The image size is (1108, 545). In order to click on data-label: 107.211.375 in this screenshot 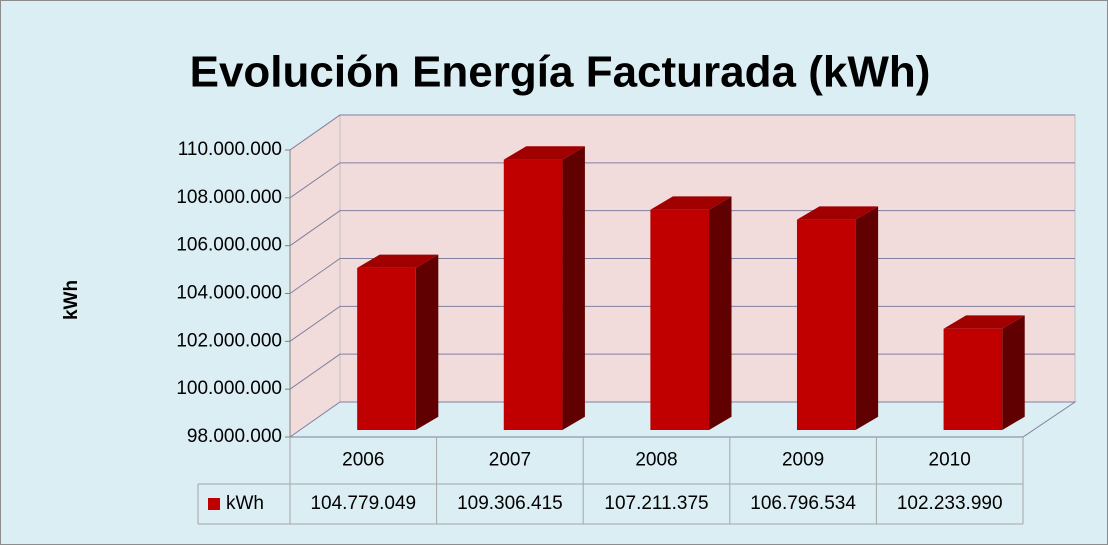, I will do `click(656, 503)`.